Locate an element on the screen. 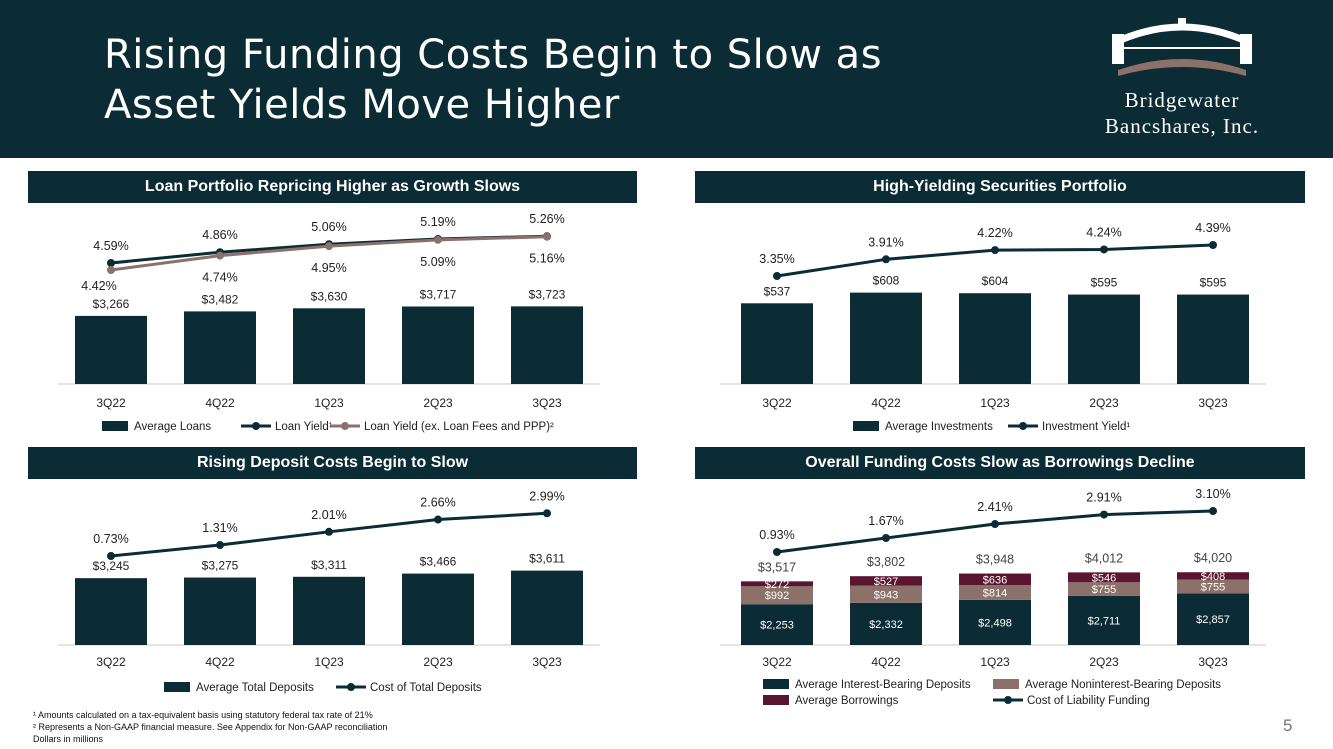  line-value-label: 0.93% is located at coordinates (776, 535).